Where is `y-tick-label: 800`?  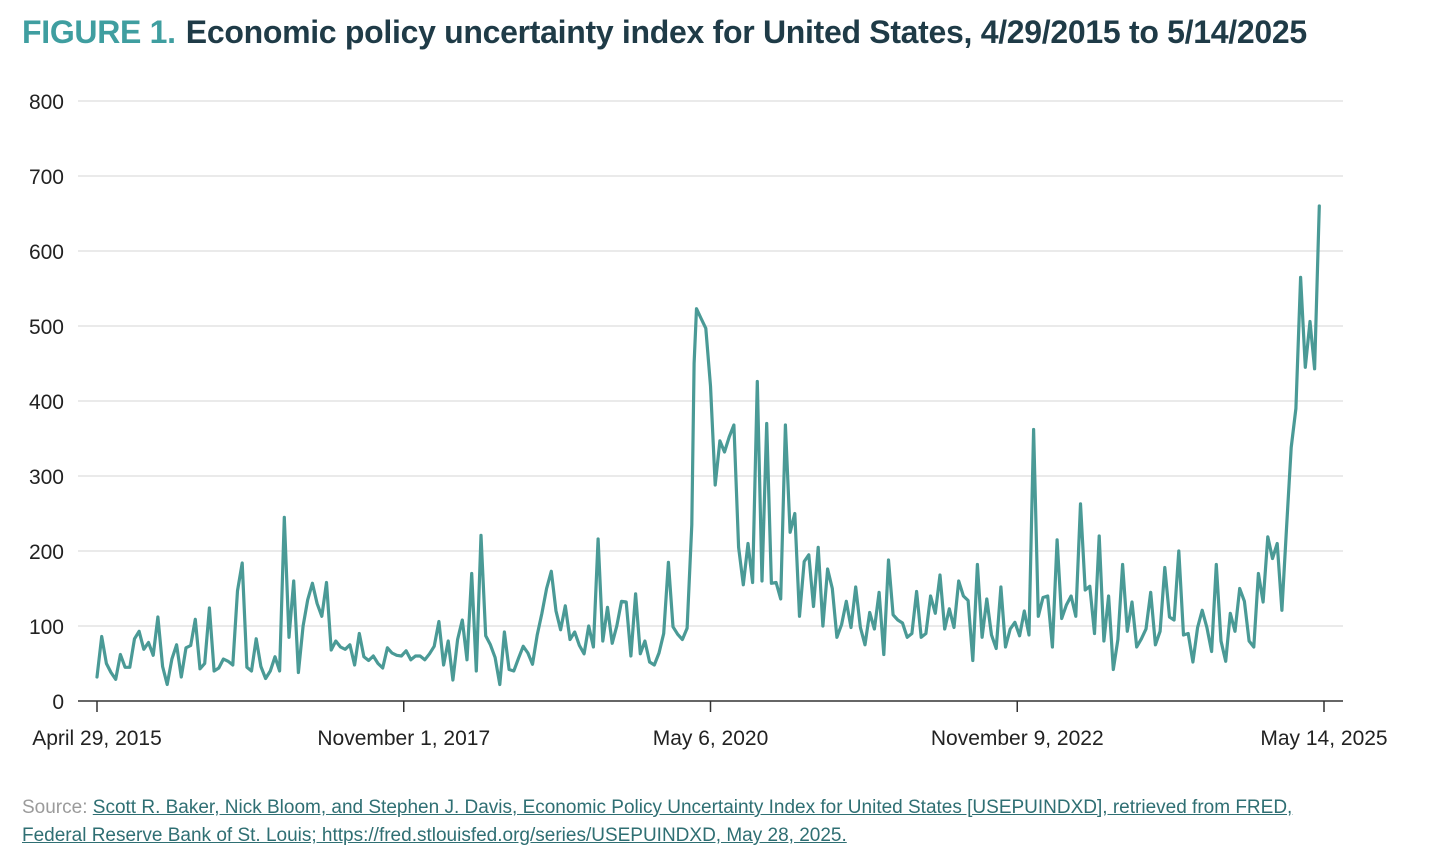
y-tick-label: 800 is located at coordinates (46, 102).